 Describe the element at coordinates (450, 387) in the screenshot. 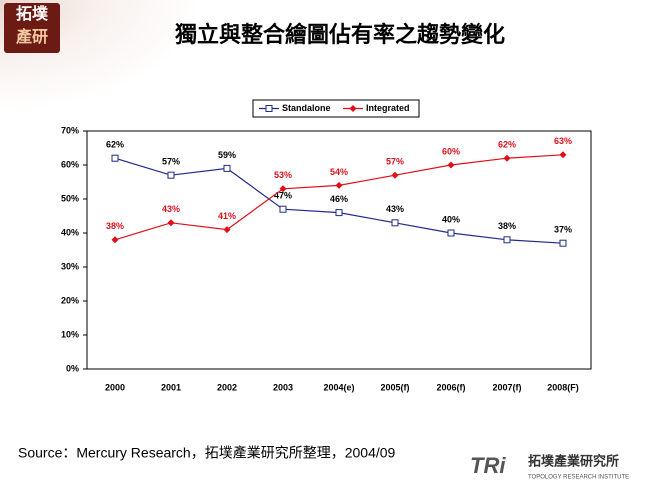

I see `x-tick-label: 2006(f)` at that location.